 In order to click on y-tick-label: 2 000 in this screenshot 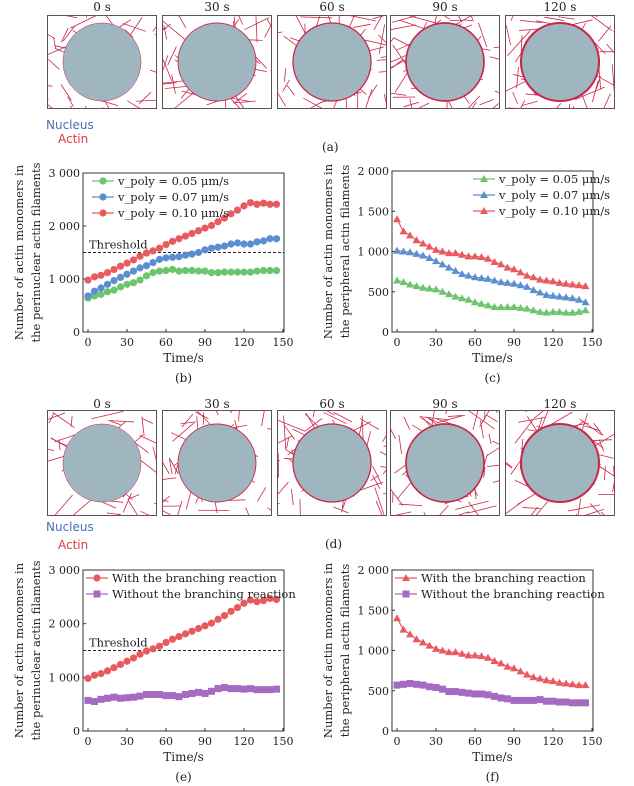, I will do `click(65, 624)`.